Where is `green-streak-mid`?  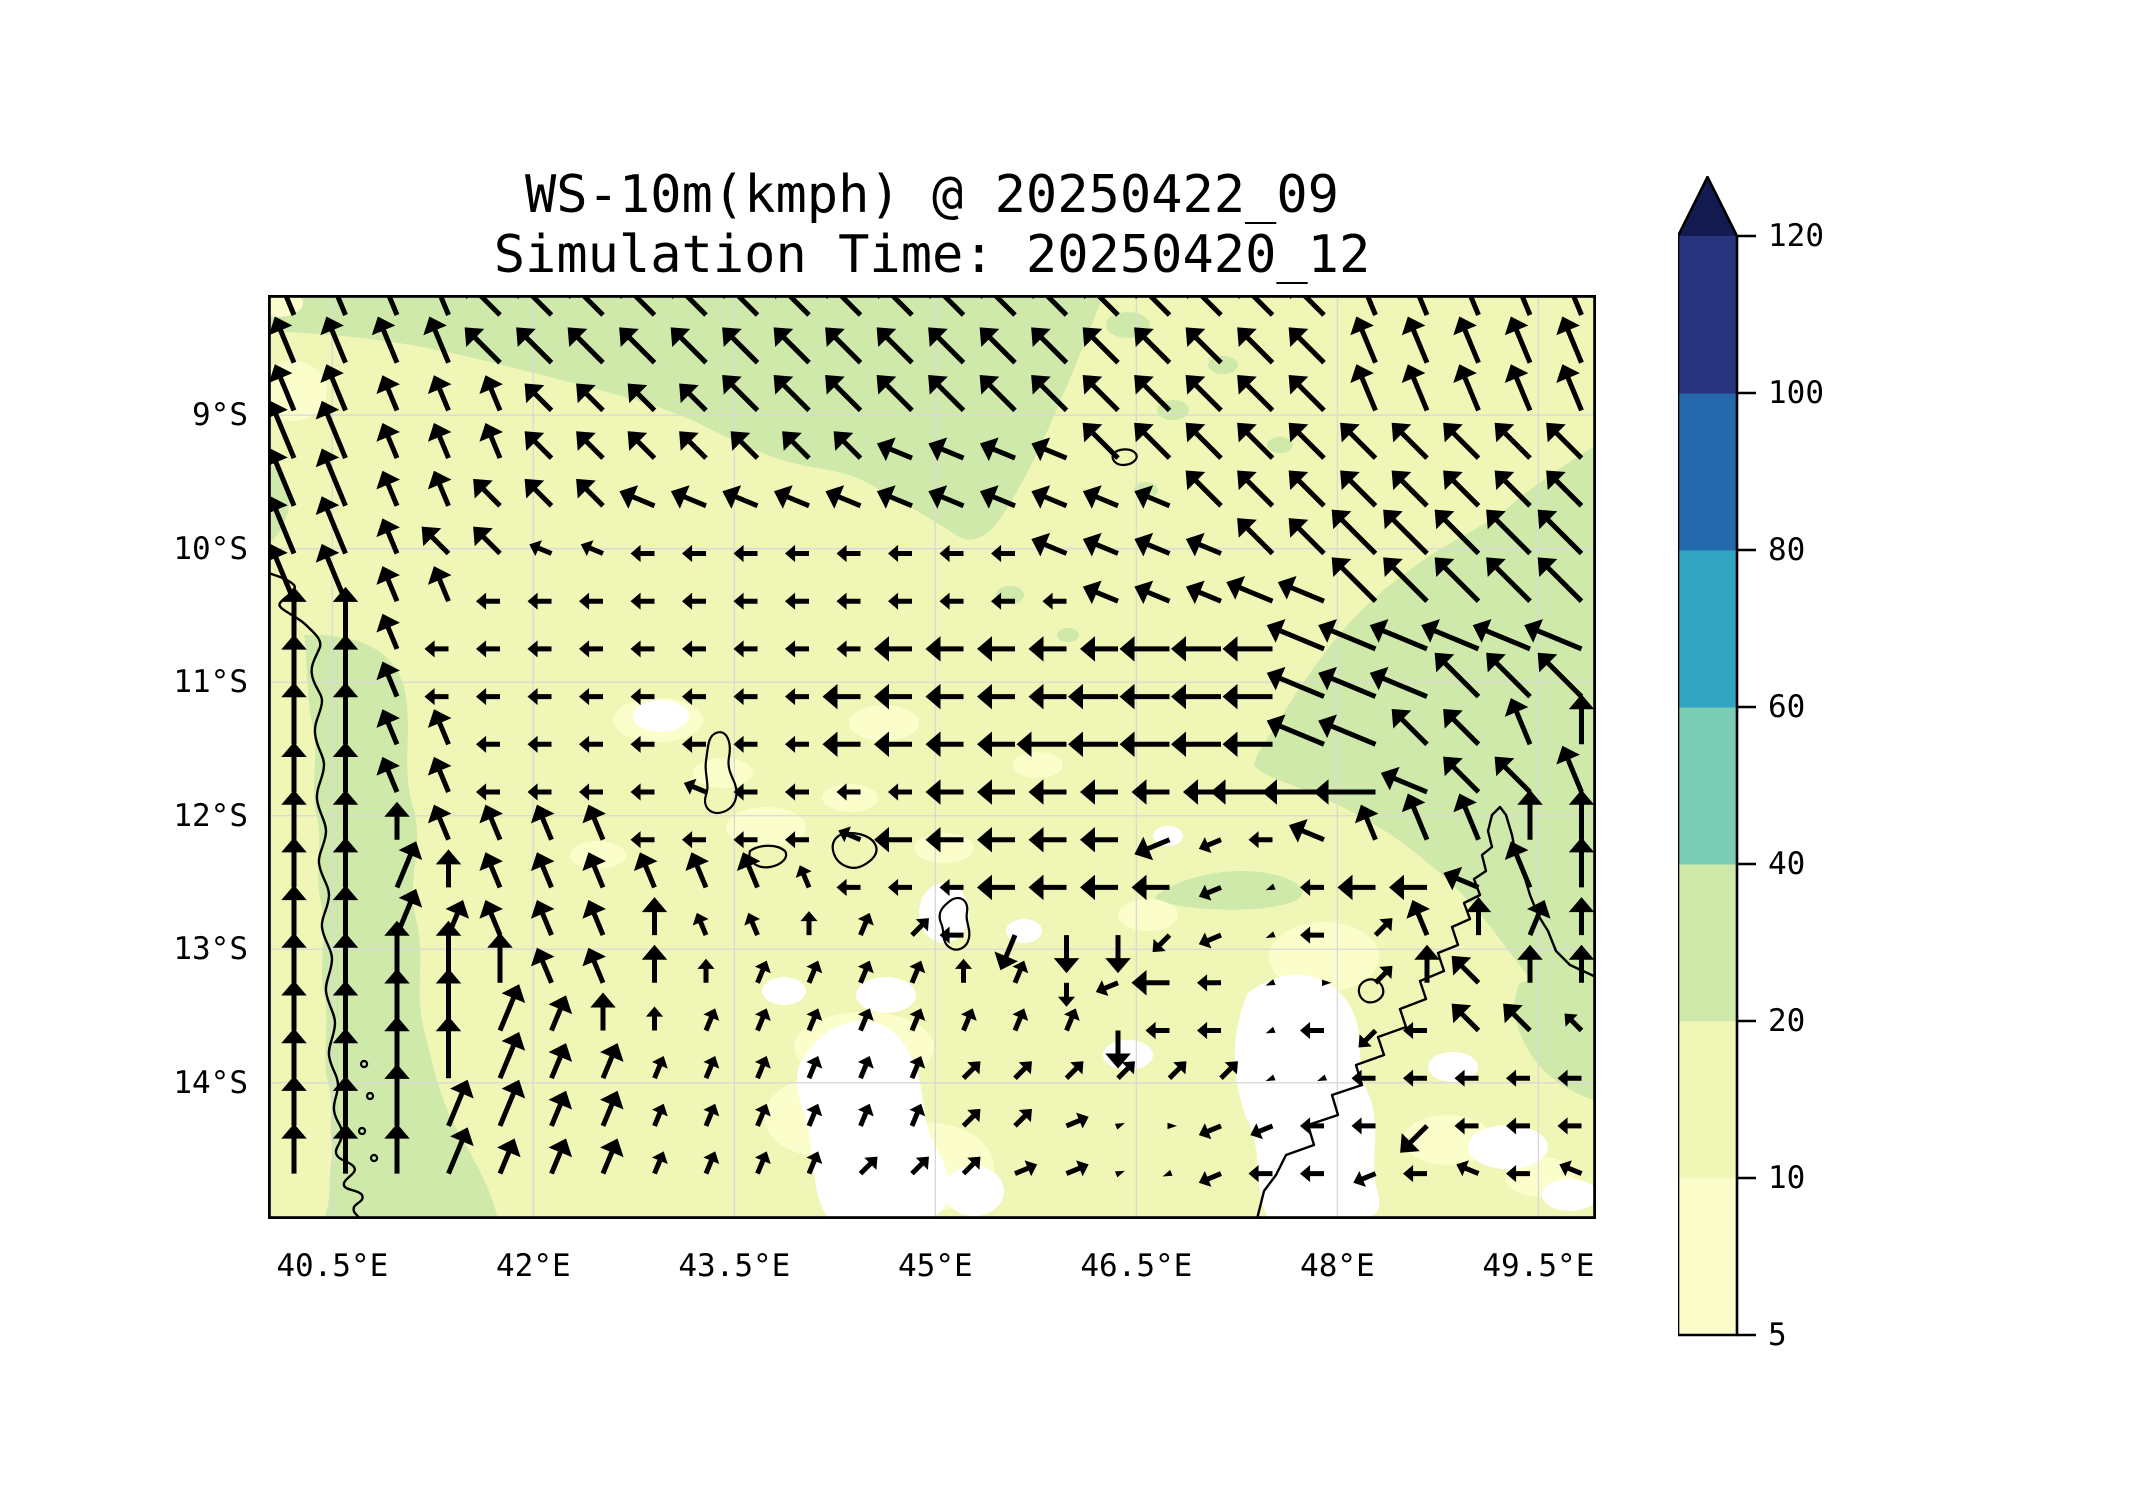
green-streak-mid is located at coordinates (1229, 890).